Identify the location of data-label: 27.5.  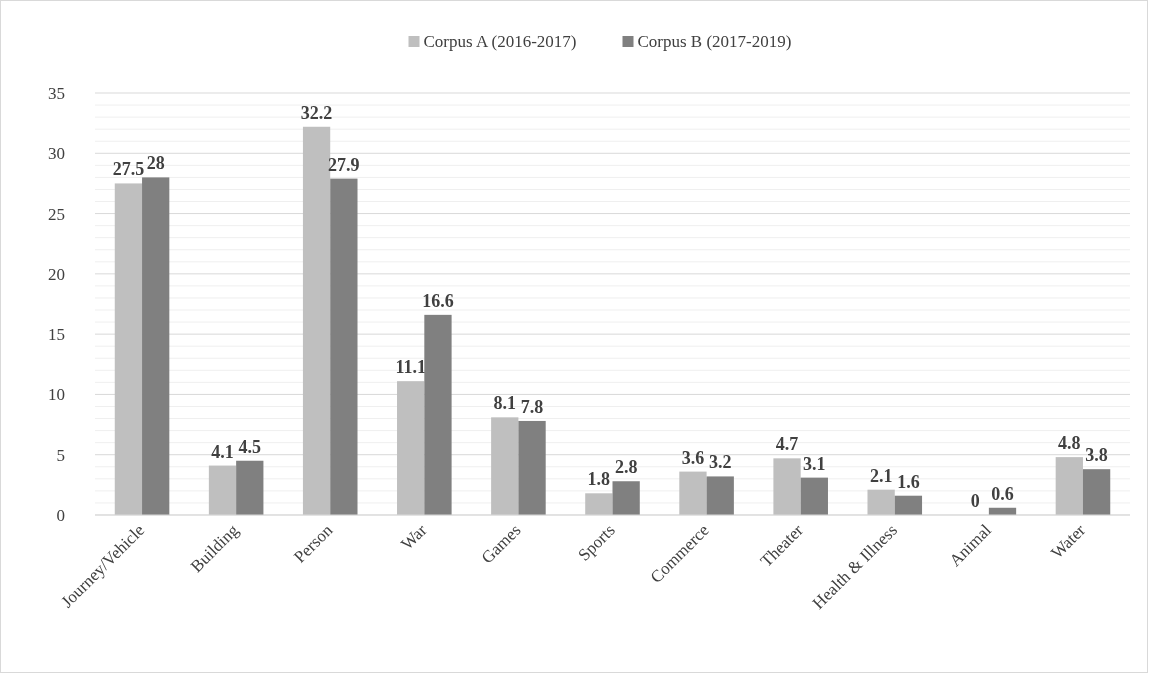
(128, 169).